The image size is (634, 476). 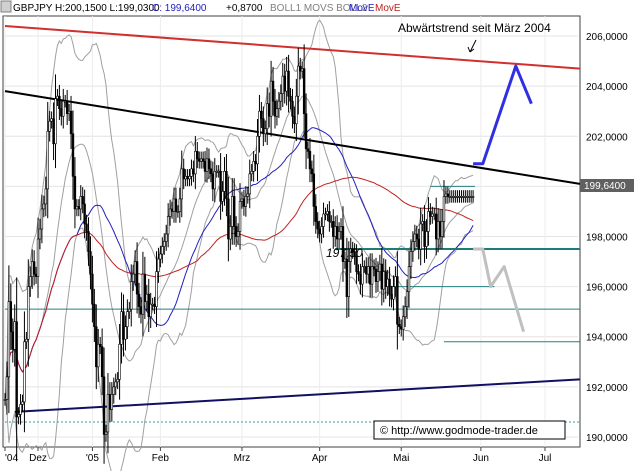 What do you see at coordinates (86, 8) in the screenshot?
I see `symbol-line: GBPJPY H:200,1500 L:199,0300` at bounding box center [86, 8].